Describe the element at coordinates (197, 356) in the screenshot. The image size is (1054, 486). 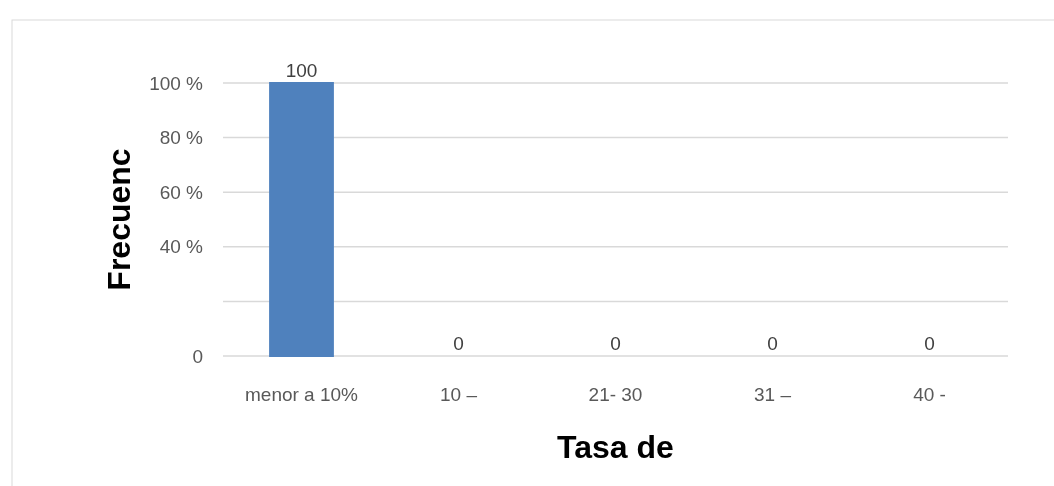
I see `y-tick-label: 0` at that location.